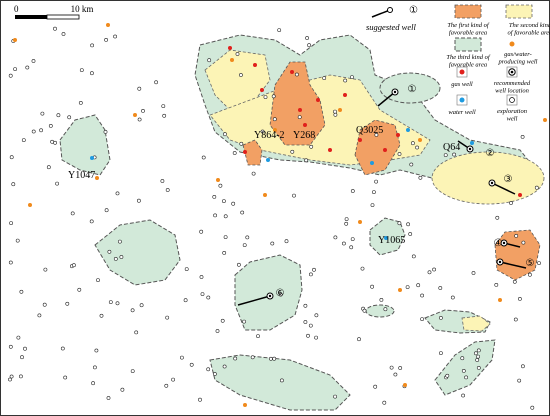  What do you see at coordinates (377, 147) in the screenshot?
I see `area-first` at bounding box center [377, 147].